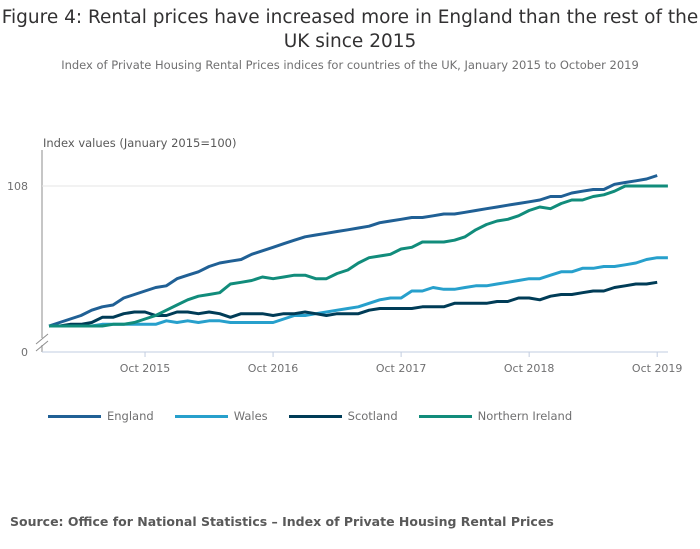 The width and height of the screenshot is (700, 549). What do you see at coordinates (353, 304) in the screenshot?
I see `series-line-scotland` at bounding box center [353, 304].